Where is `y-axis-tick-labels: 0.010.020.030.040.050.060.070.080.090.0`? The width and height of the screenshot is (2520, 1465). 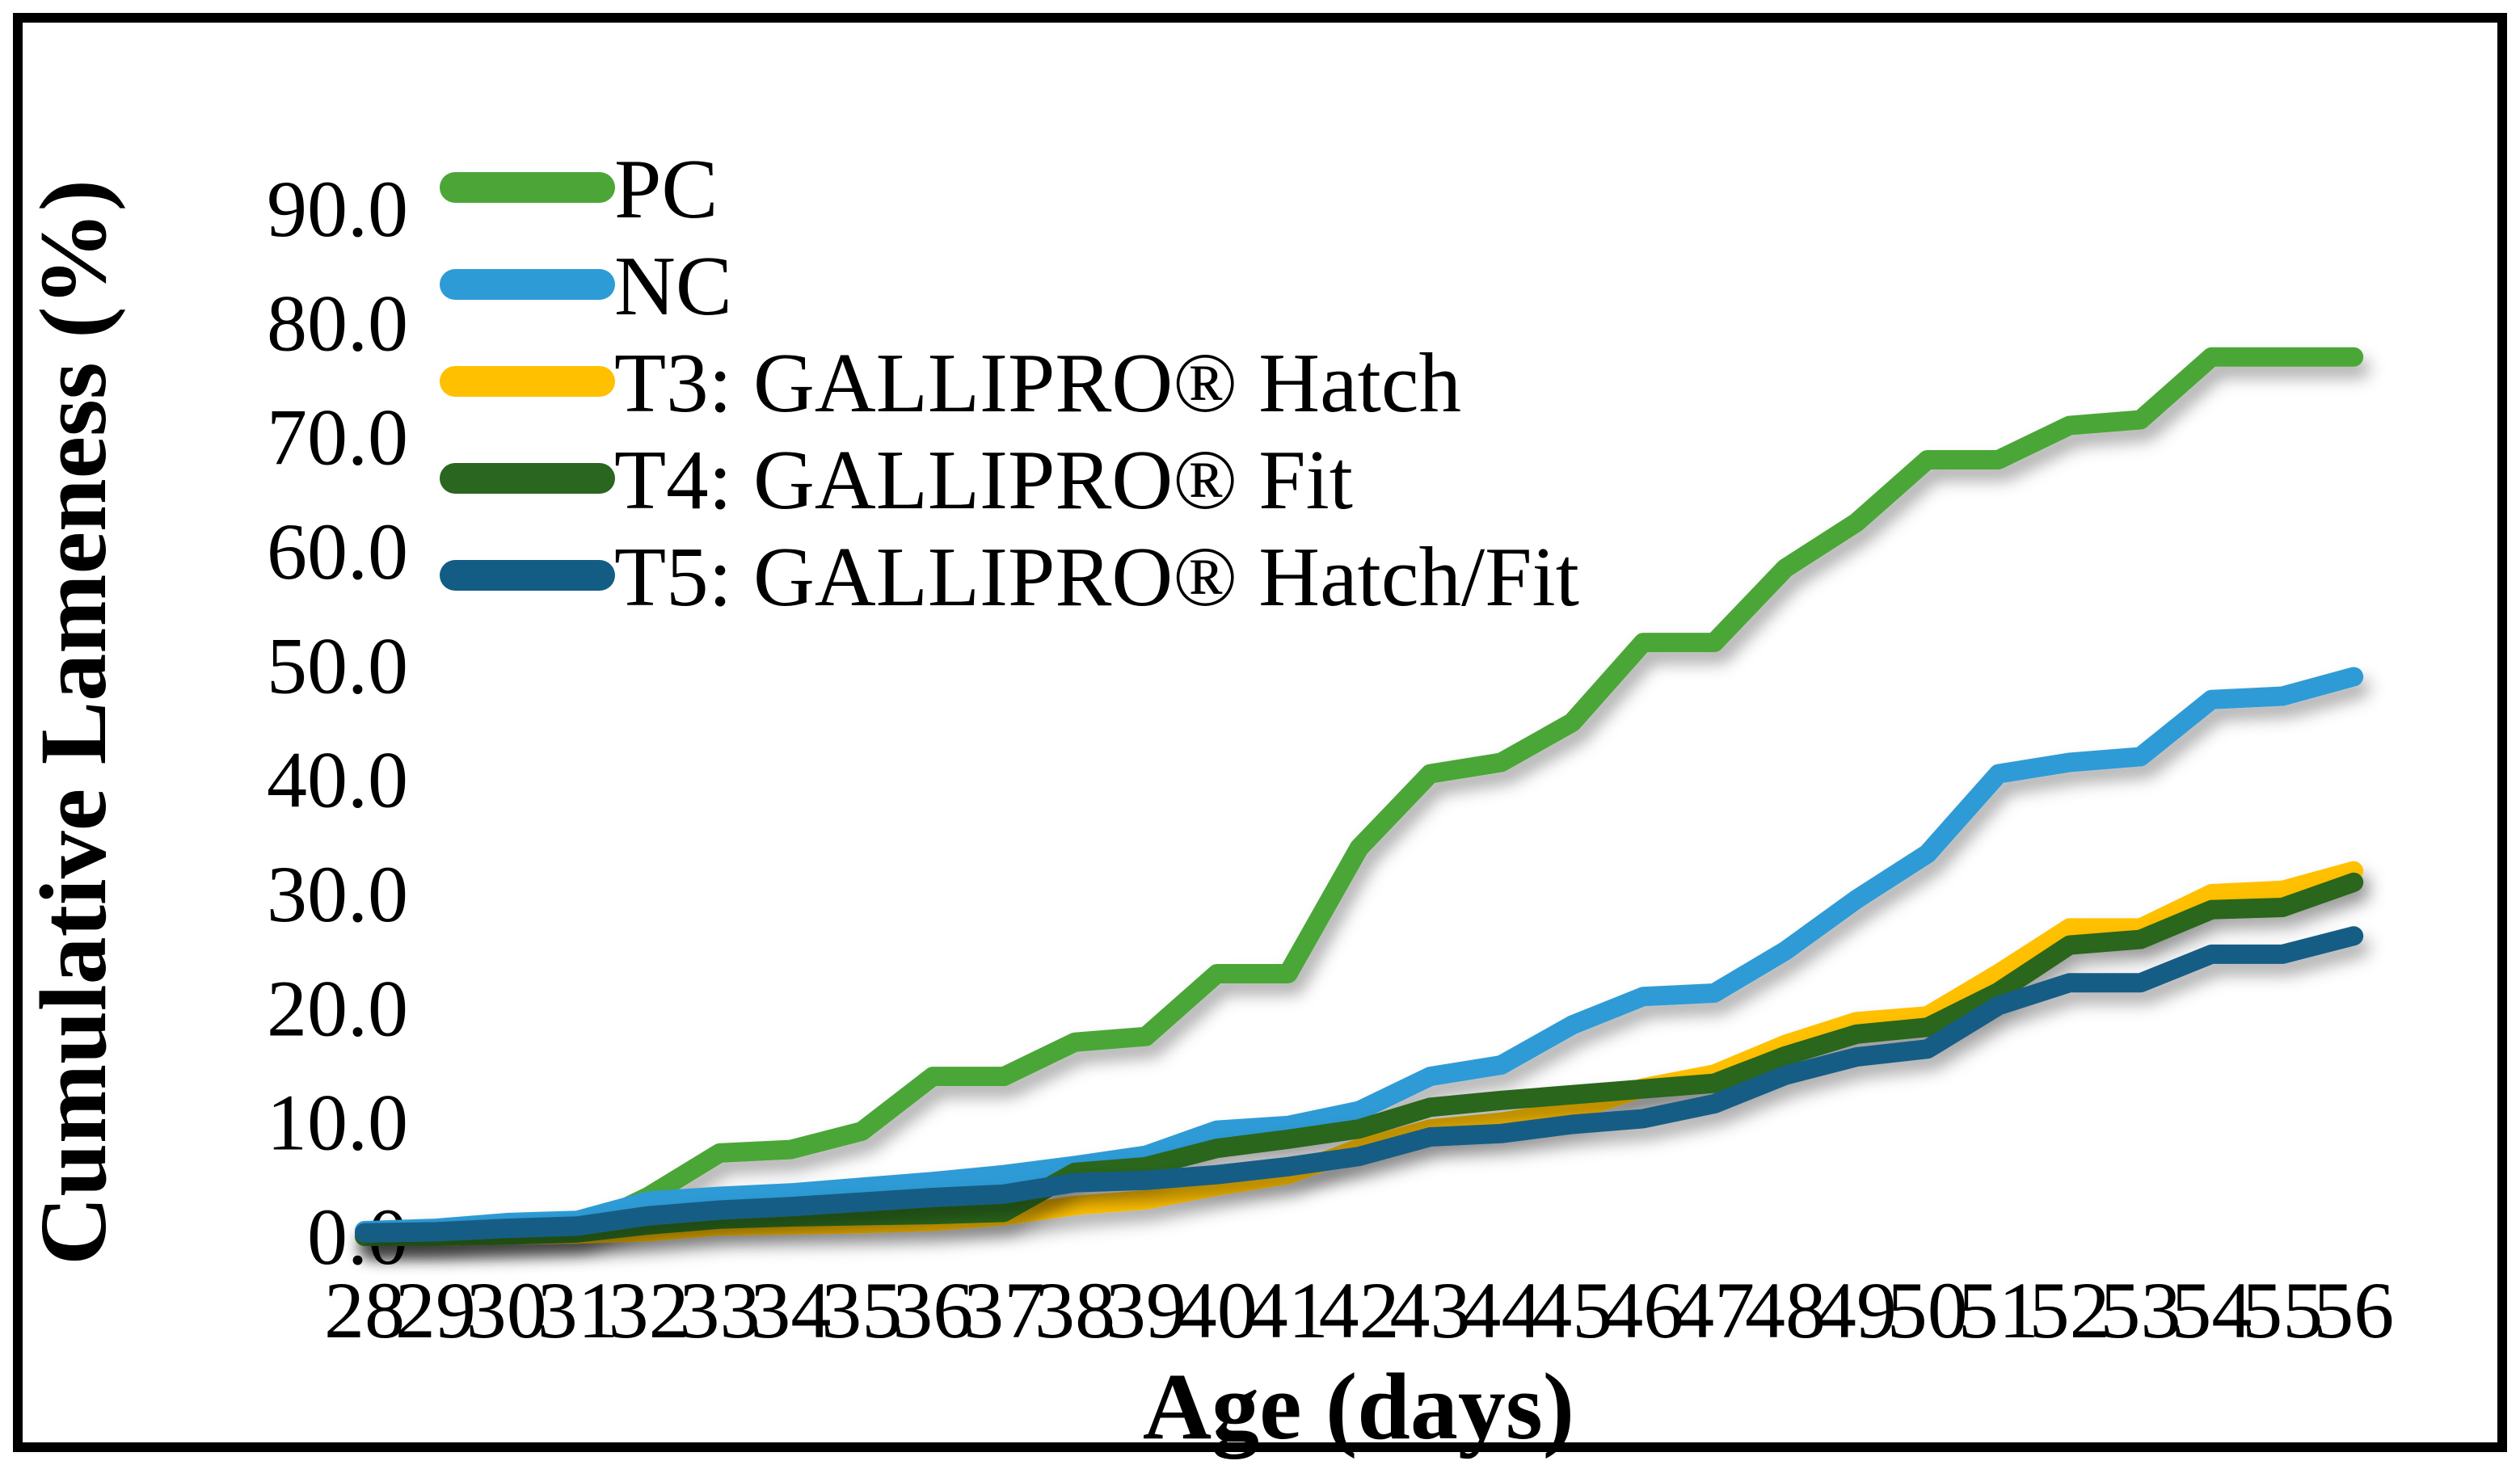 y-axis-tick-labels: 0.010.020.030.040.050.060.070.080.090.0 is located at coordinates (337, 723).